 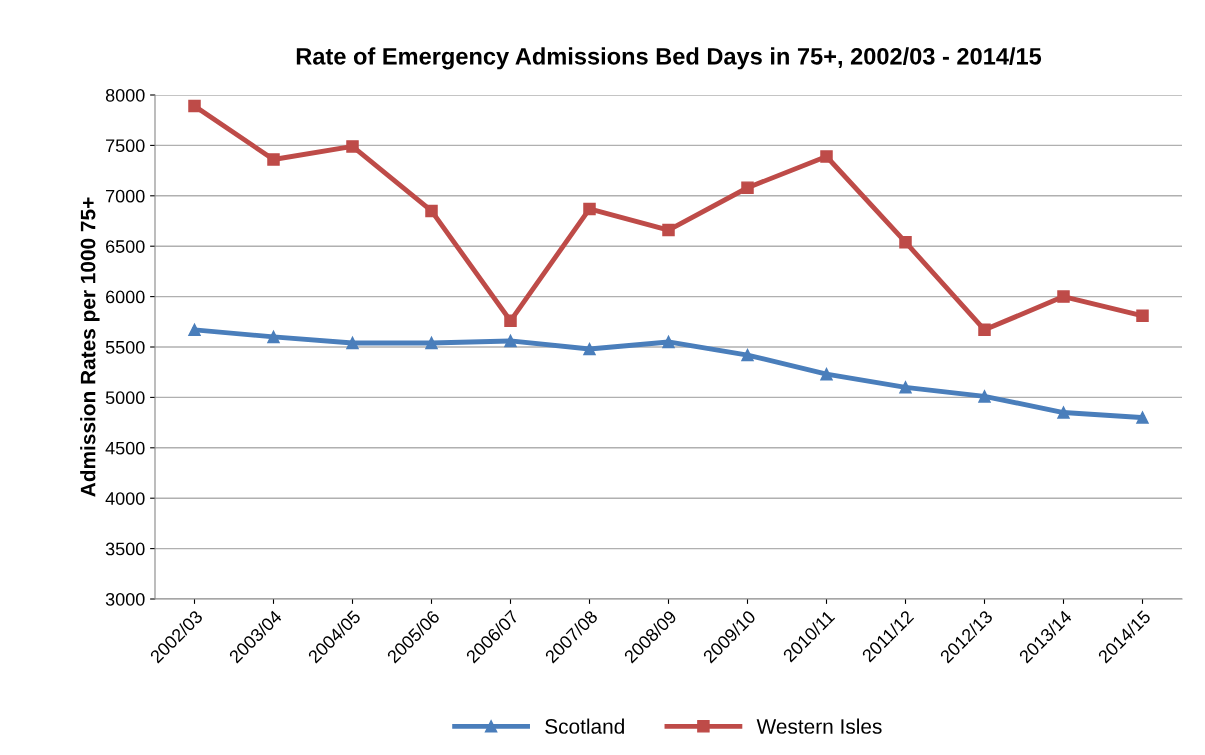 What do you see at coordinates (90, 347) in the screenshot?
I see `y-axis-title: Admission Rates per 1000 75+` at bounding box center [90, 347].